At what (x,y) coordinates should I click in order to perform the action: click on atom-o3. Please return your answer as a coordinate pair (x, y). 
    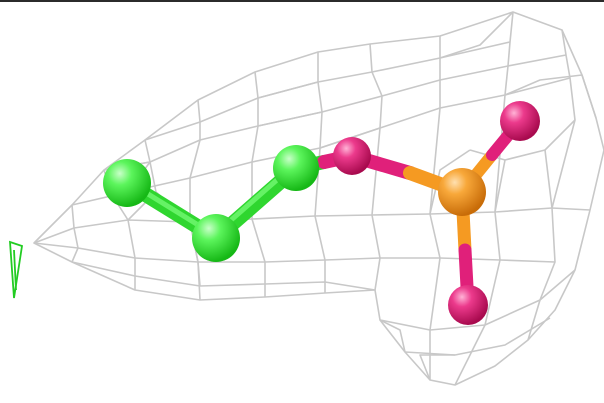
    Looking at the image, I should click on (468, 305).